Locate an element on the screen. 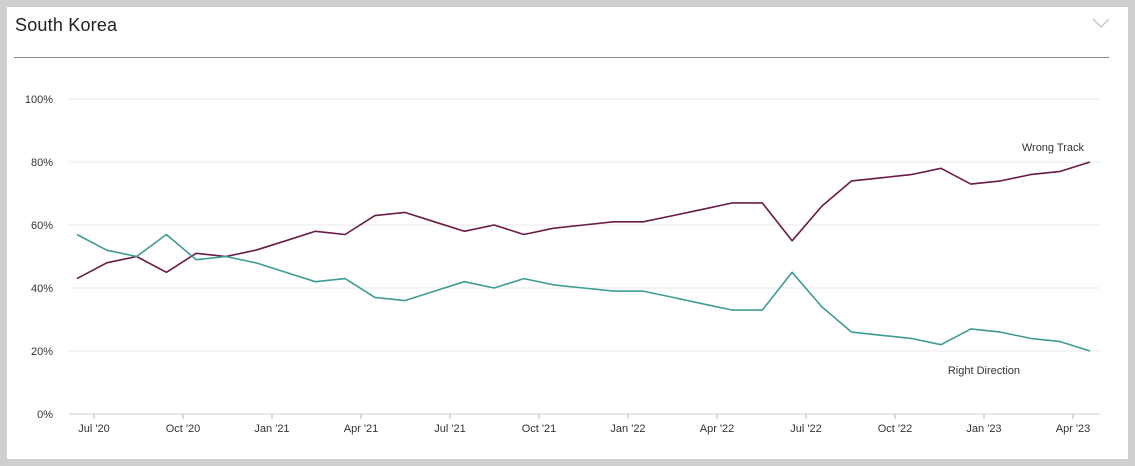 Image resolution: width=1135 pixels, height=466 pixels. x-tick-label: Jan '23 is located at coordinates (983, 429).